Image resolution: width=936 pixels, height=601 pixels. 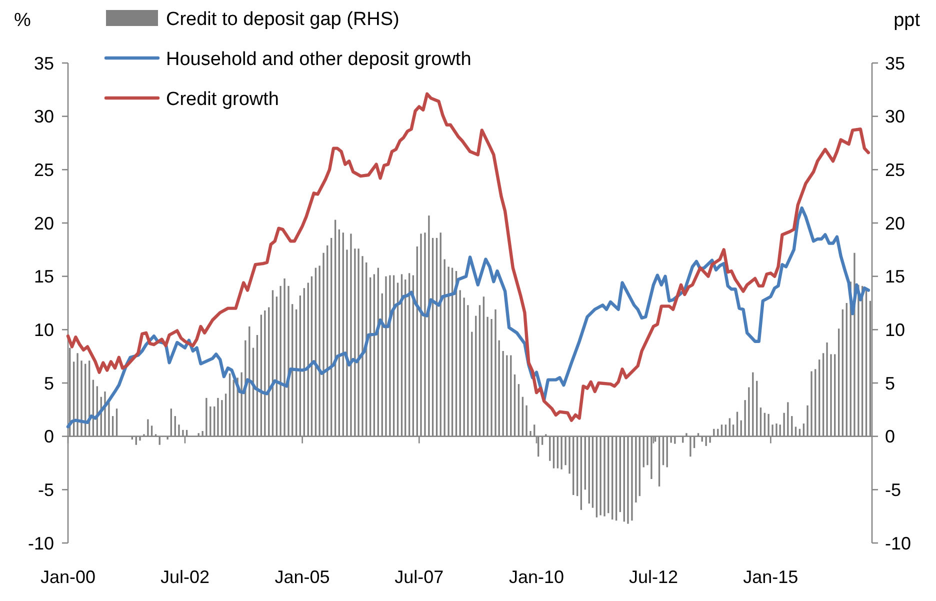 What do you see at coordinates (22, 20) in the screenshot?
I see `y-axis-title: %` at bounding box center [22, 20].